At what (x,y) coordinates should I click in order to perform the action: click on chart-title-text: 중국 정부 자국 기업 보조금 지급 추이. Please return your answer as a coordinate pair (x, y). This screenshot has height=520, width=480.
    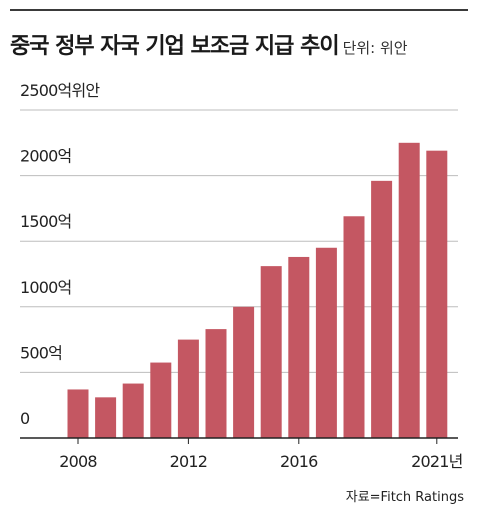
    Looking at the image, I should click on (175, 46).